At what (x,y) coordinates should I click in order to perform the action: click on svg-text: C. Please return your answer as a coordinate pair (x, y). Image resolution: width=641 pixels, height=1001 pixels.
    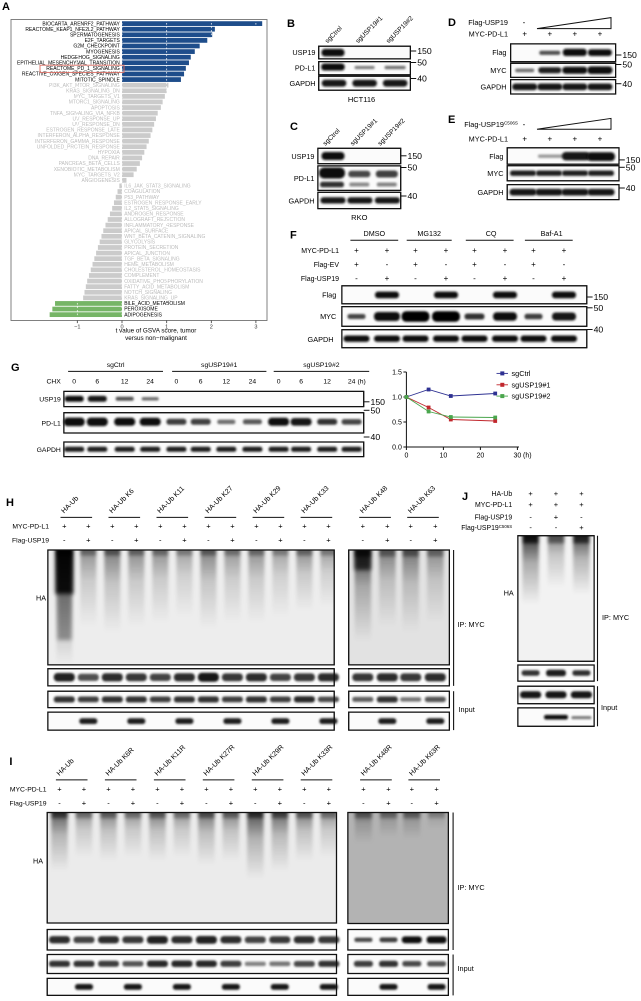
    Looking at the image, I should click on (294, 127).